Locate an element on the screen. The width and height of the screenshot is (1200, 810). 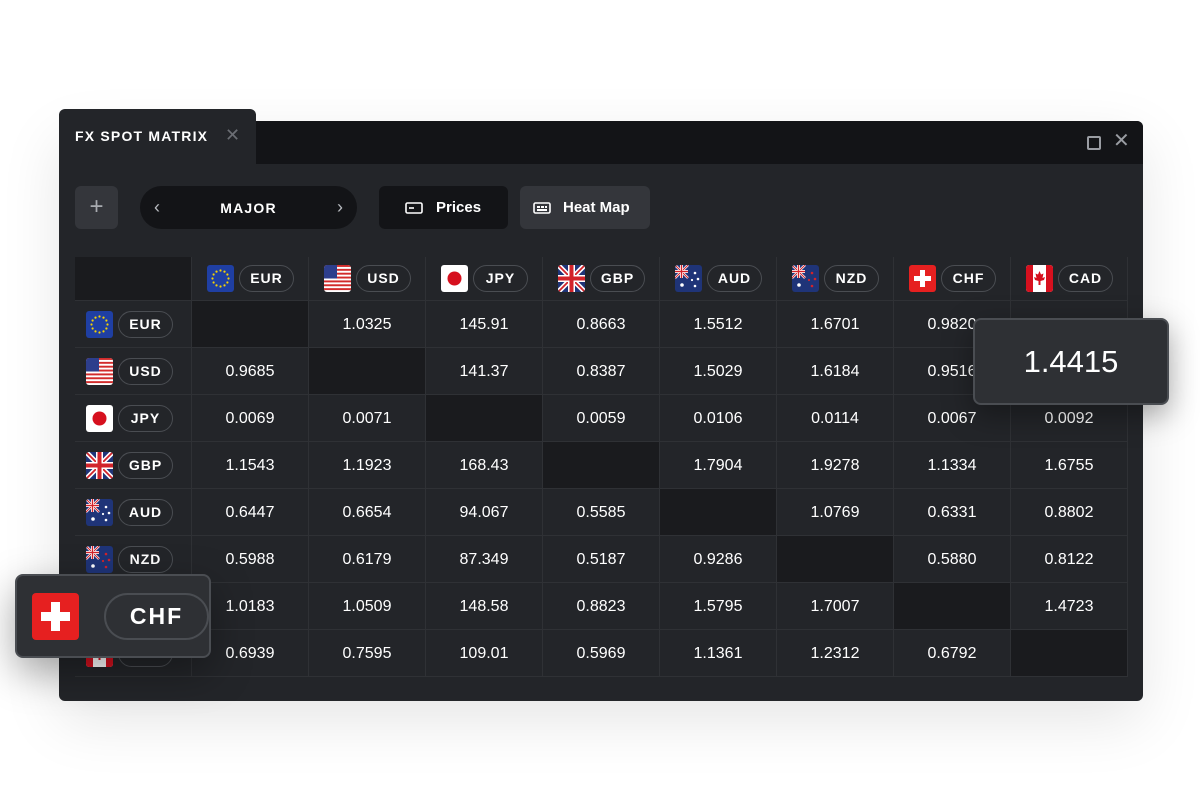
column-header-aud: AUD is located at coordinates (718, 279).